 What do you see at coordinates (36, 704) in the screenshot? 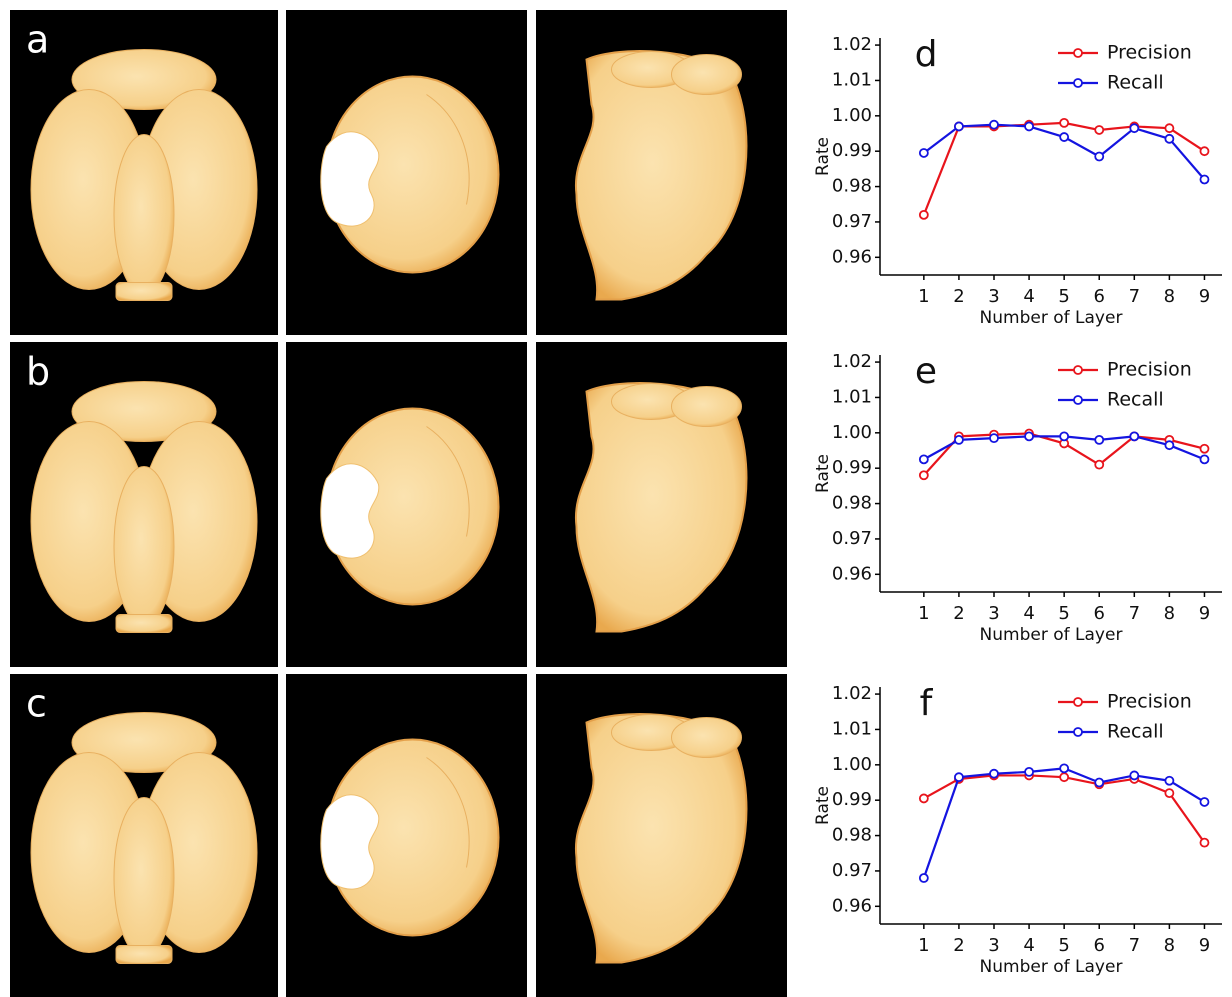
I see `panel-label: c` at bounding box center [36, 704].